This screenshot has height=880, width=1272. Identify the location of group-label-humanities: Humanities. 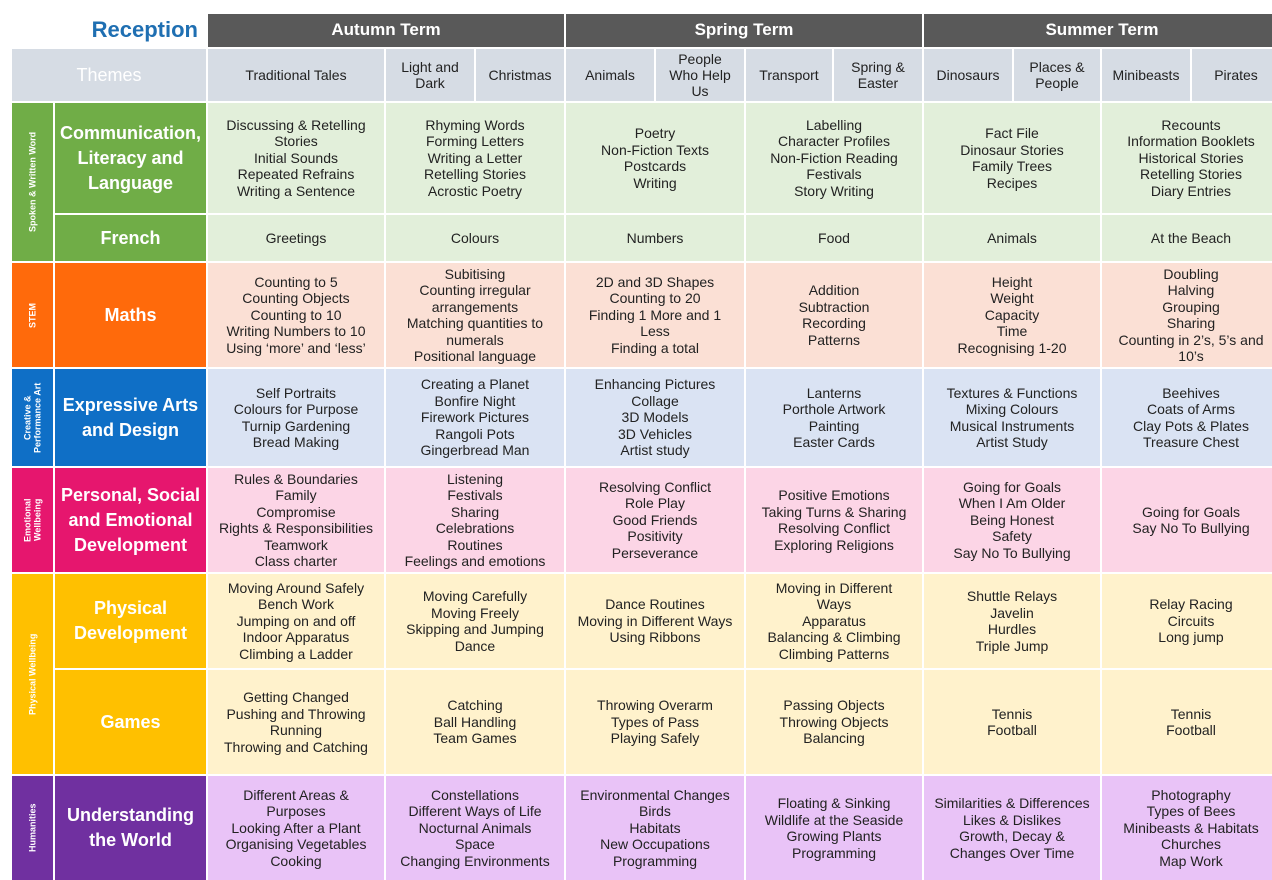
(32, 828).